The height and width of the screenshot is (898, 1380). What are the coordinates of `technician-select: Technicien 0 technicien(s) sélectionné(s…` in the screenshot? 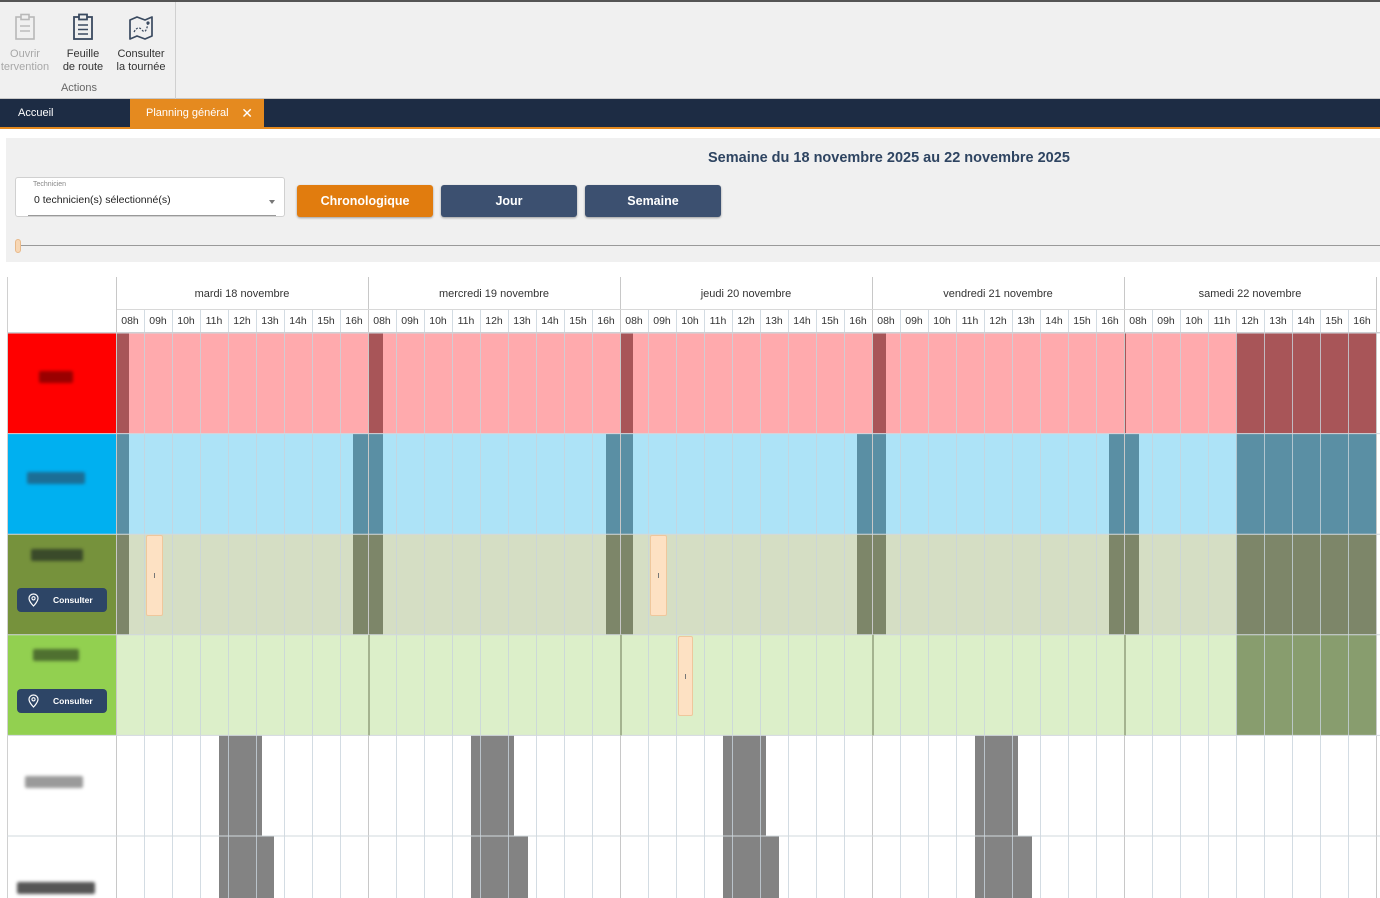 It's located at (150, 197).